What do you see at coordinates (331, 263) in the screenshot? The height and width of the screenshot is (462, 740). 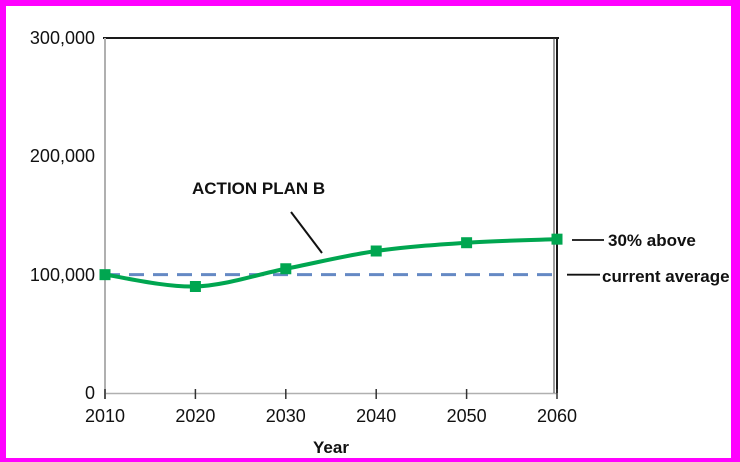 I see `action-plan-line` at bounding box center [331, 263].